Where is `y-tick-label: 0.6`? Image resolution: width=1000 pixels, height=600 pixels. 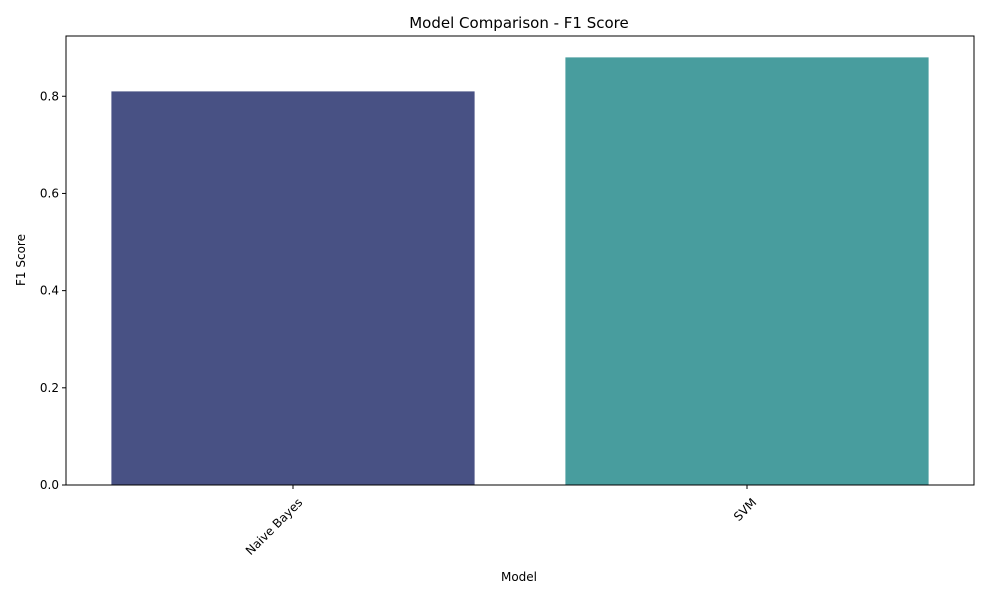
y-tick-label: 0.6 is located at coordinates (49, 193).